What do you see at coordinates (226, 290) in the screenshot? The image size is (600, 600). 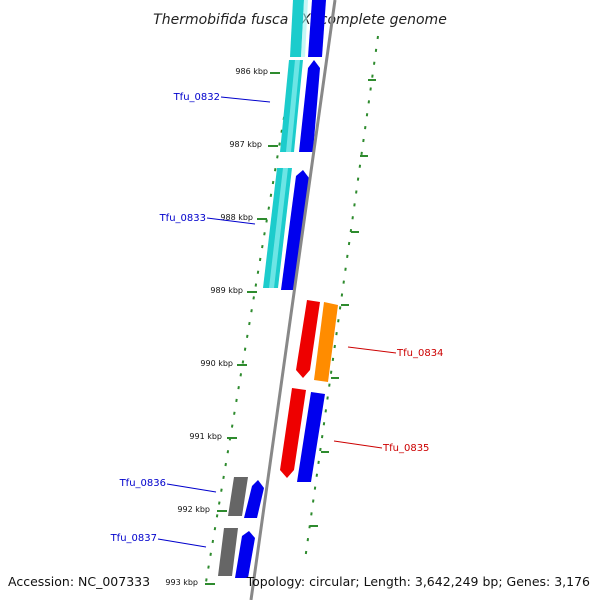 I see `kbp-label: 989 kbp` at bounding box center [226, 290].